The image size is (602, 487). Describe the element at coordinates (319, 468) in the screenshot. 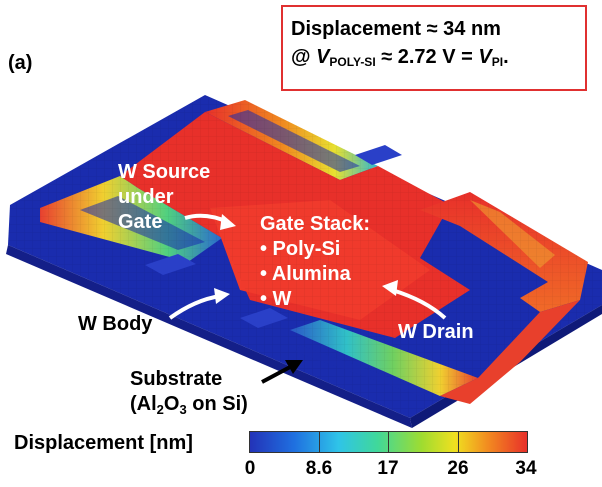

I see `colorbar-tick-label: 8.6` at that location.